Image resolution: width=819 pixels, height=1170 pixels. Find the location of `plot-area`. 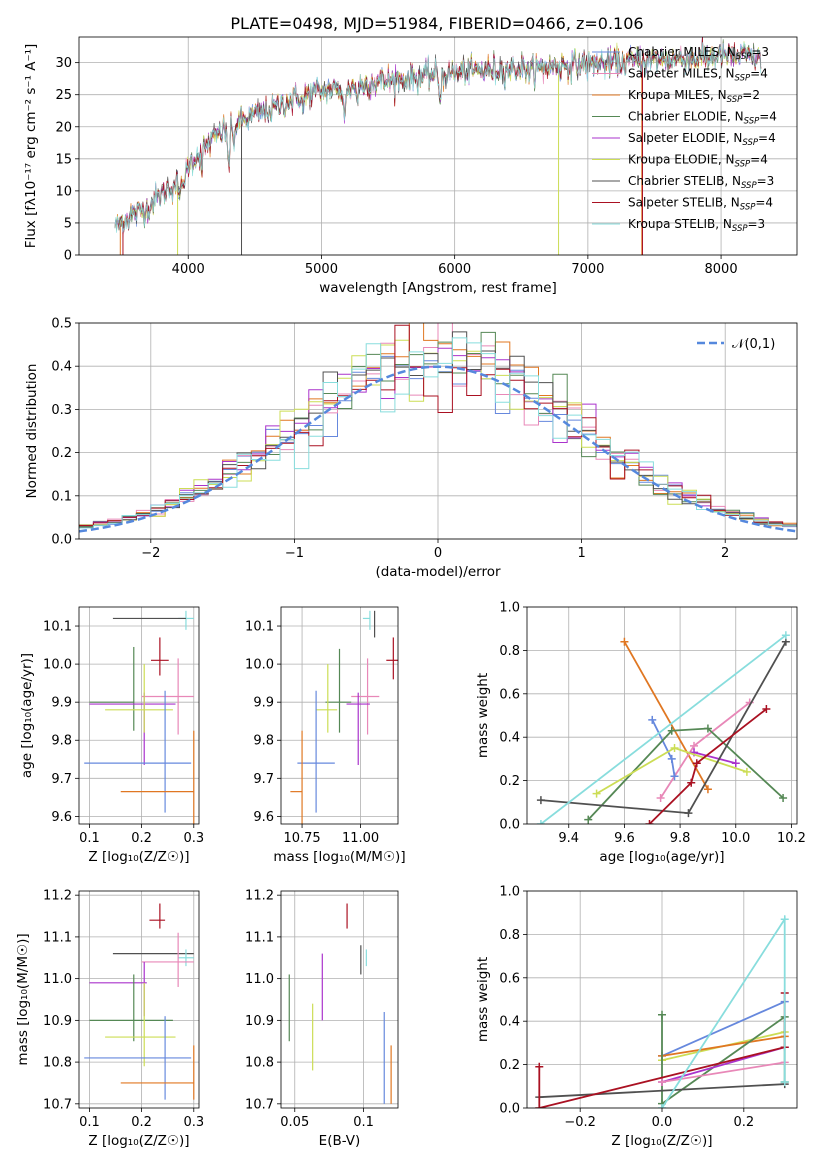

plot-area is located at coordinates (662, 1011).